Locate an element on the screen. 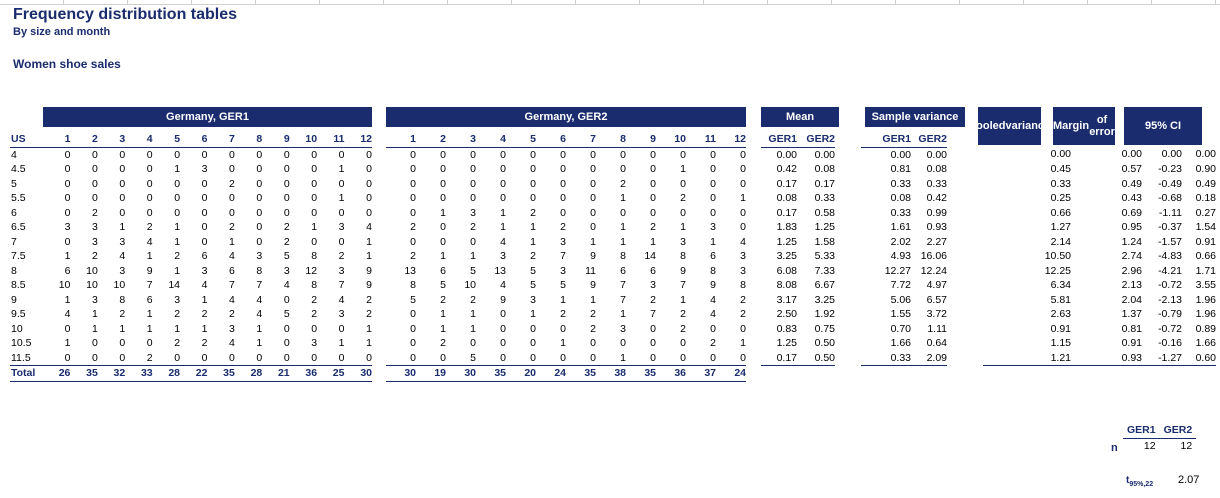  ger2-cell: 7 is located at coordinates (623, 299).